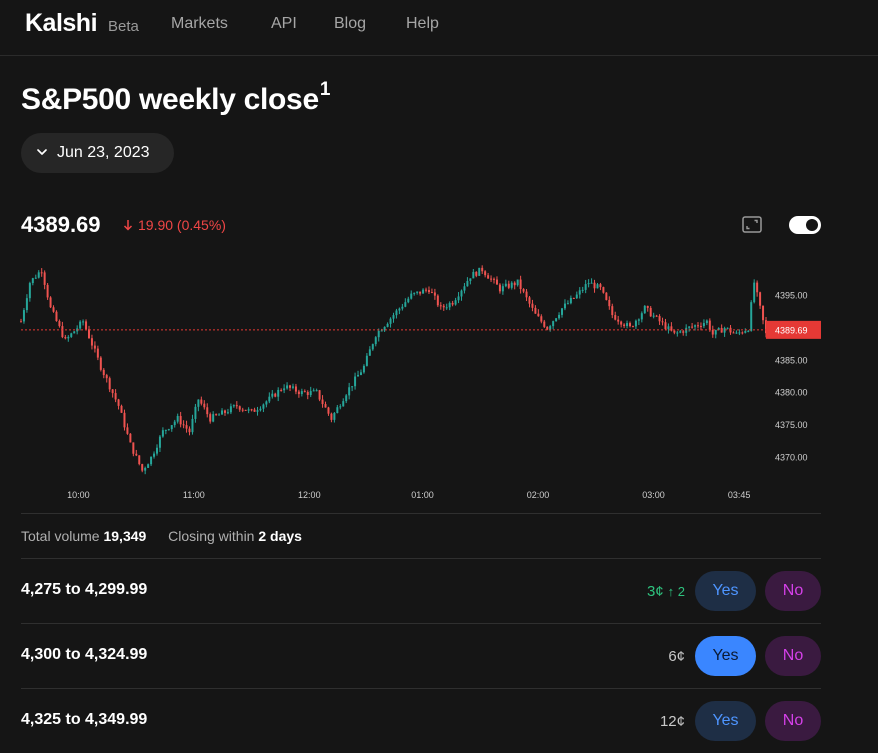  What do you see at coordinates (284, 23) in the screenshot?
I see `nav-api-link: API` at bounding box center [284, 23].